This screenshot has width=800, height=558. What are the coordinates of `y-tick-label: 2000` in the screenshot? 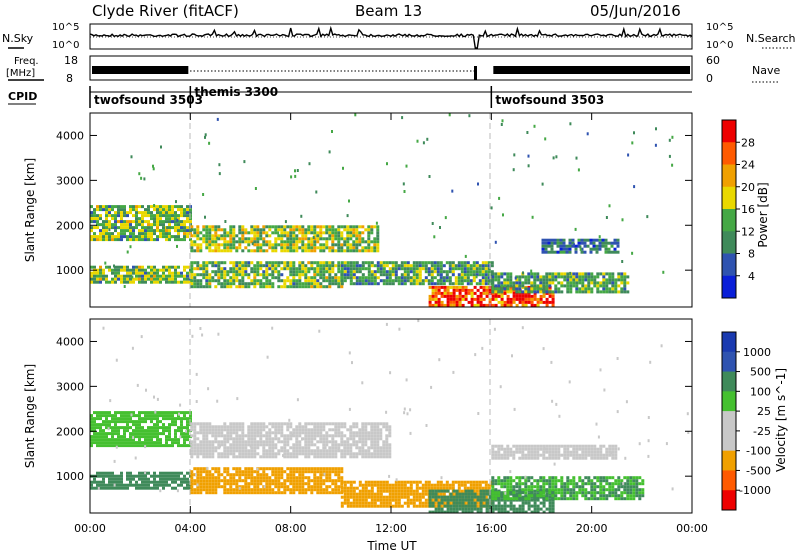 It's located at (70, 225).